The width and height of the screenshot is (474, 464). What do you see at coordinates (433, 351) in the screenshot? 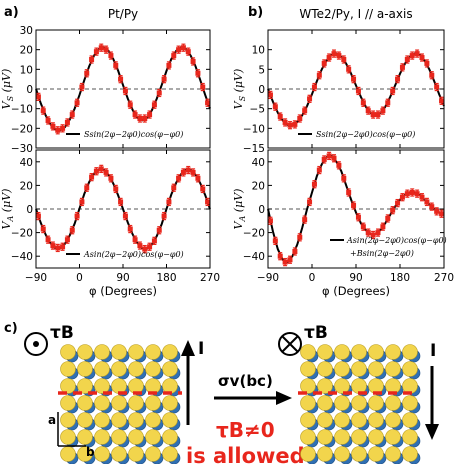
I see `current-label-right: I` at bounding box center [433, 351].